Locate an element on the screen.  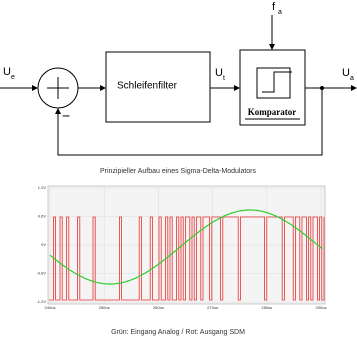
input-sub: e is located at coordinates (13, 77).